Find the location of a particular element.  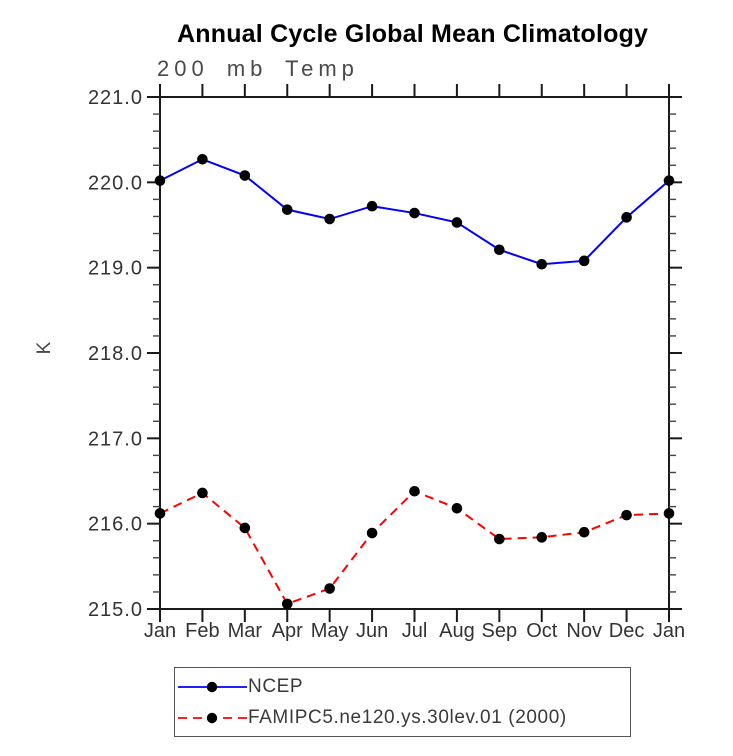

x-tick-label: Nov is located at coordinates (584, 631).